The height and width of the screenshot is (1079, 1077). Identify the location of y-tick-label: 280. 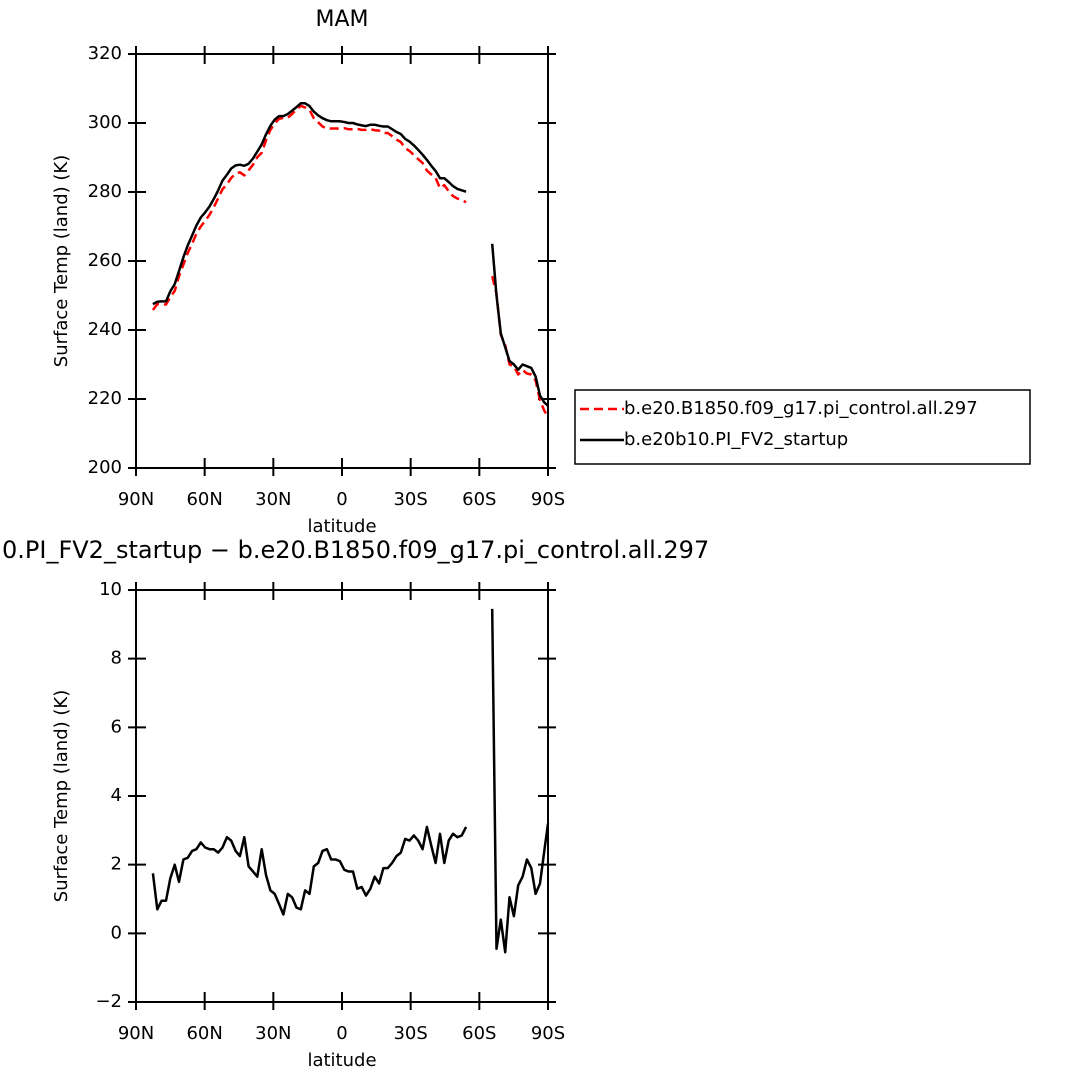
(105, 191).